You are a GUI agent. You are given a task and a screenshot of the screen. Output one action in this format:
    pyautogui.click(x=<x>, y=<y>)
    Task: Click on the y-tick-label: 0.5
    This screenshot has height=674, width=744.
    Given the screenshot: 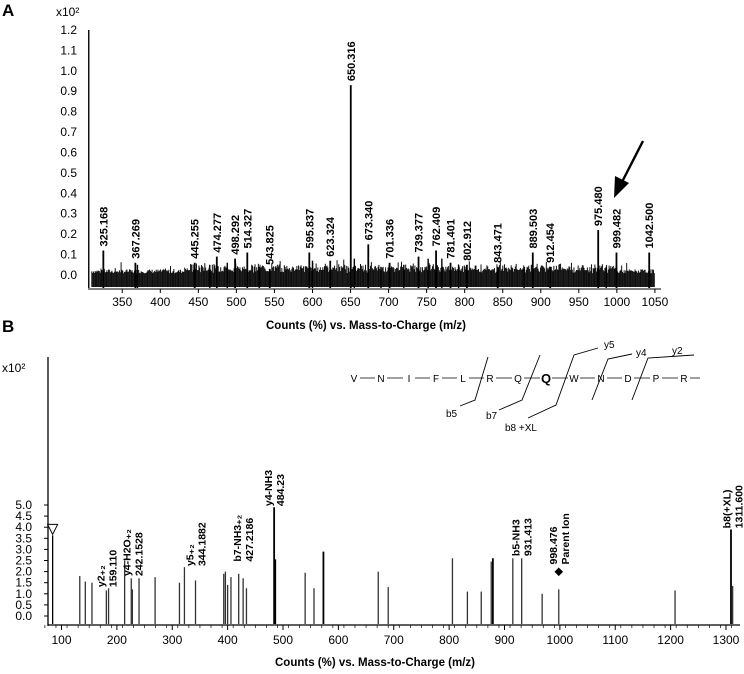 What is the action you would take?
    pyautogui.click(x=68, y=173)
    